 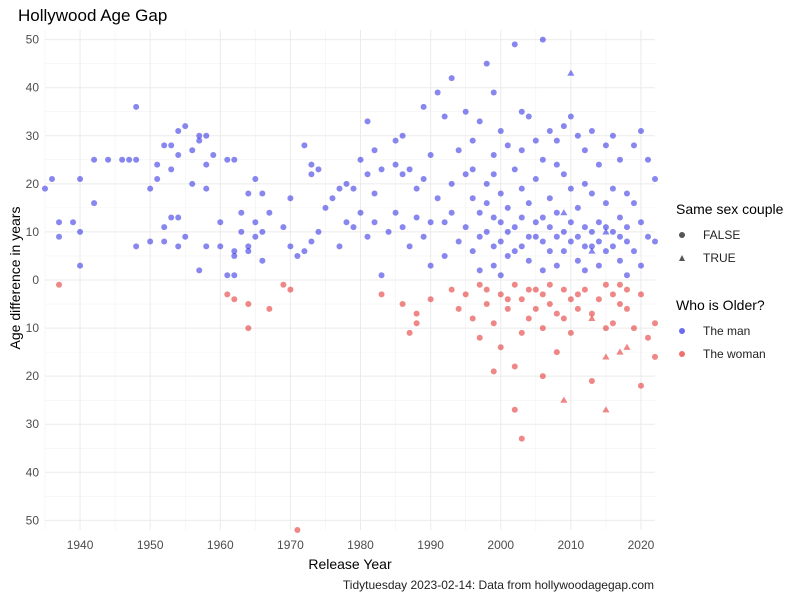 I want to click on y-tick-label: 20, so click(x=33, y=376).